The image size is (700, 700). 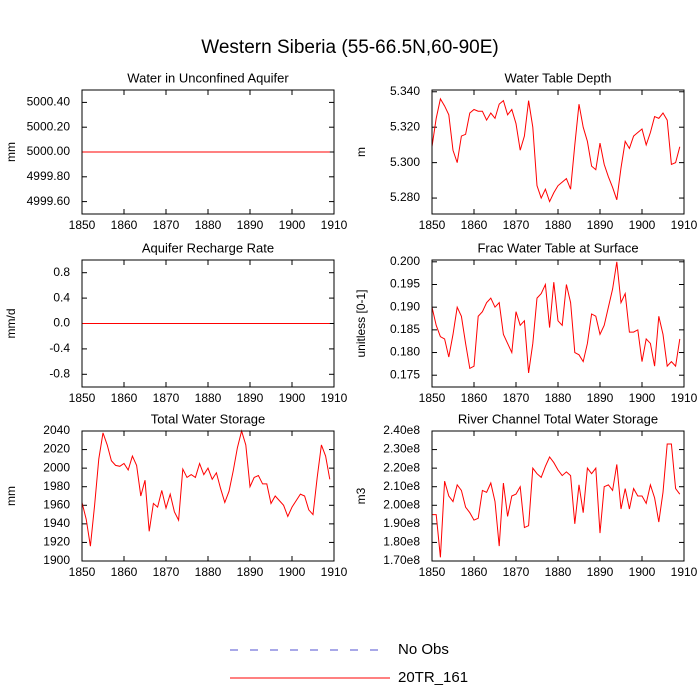 I want to click on y-tick-label: 5.280, so click(x=405, y=197).